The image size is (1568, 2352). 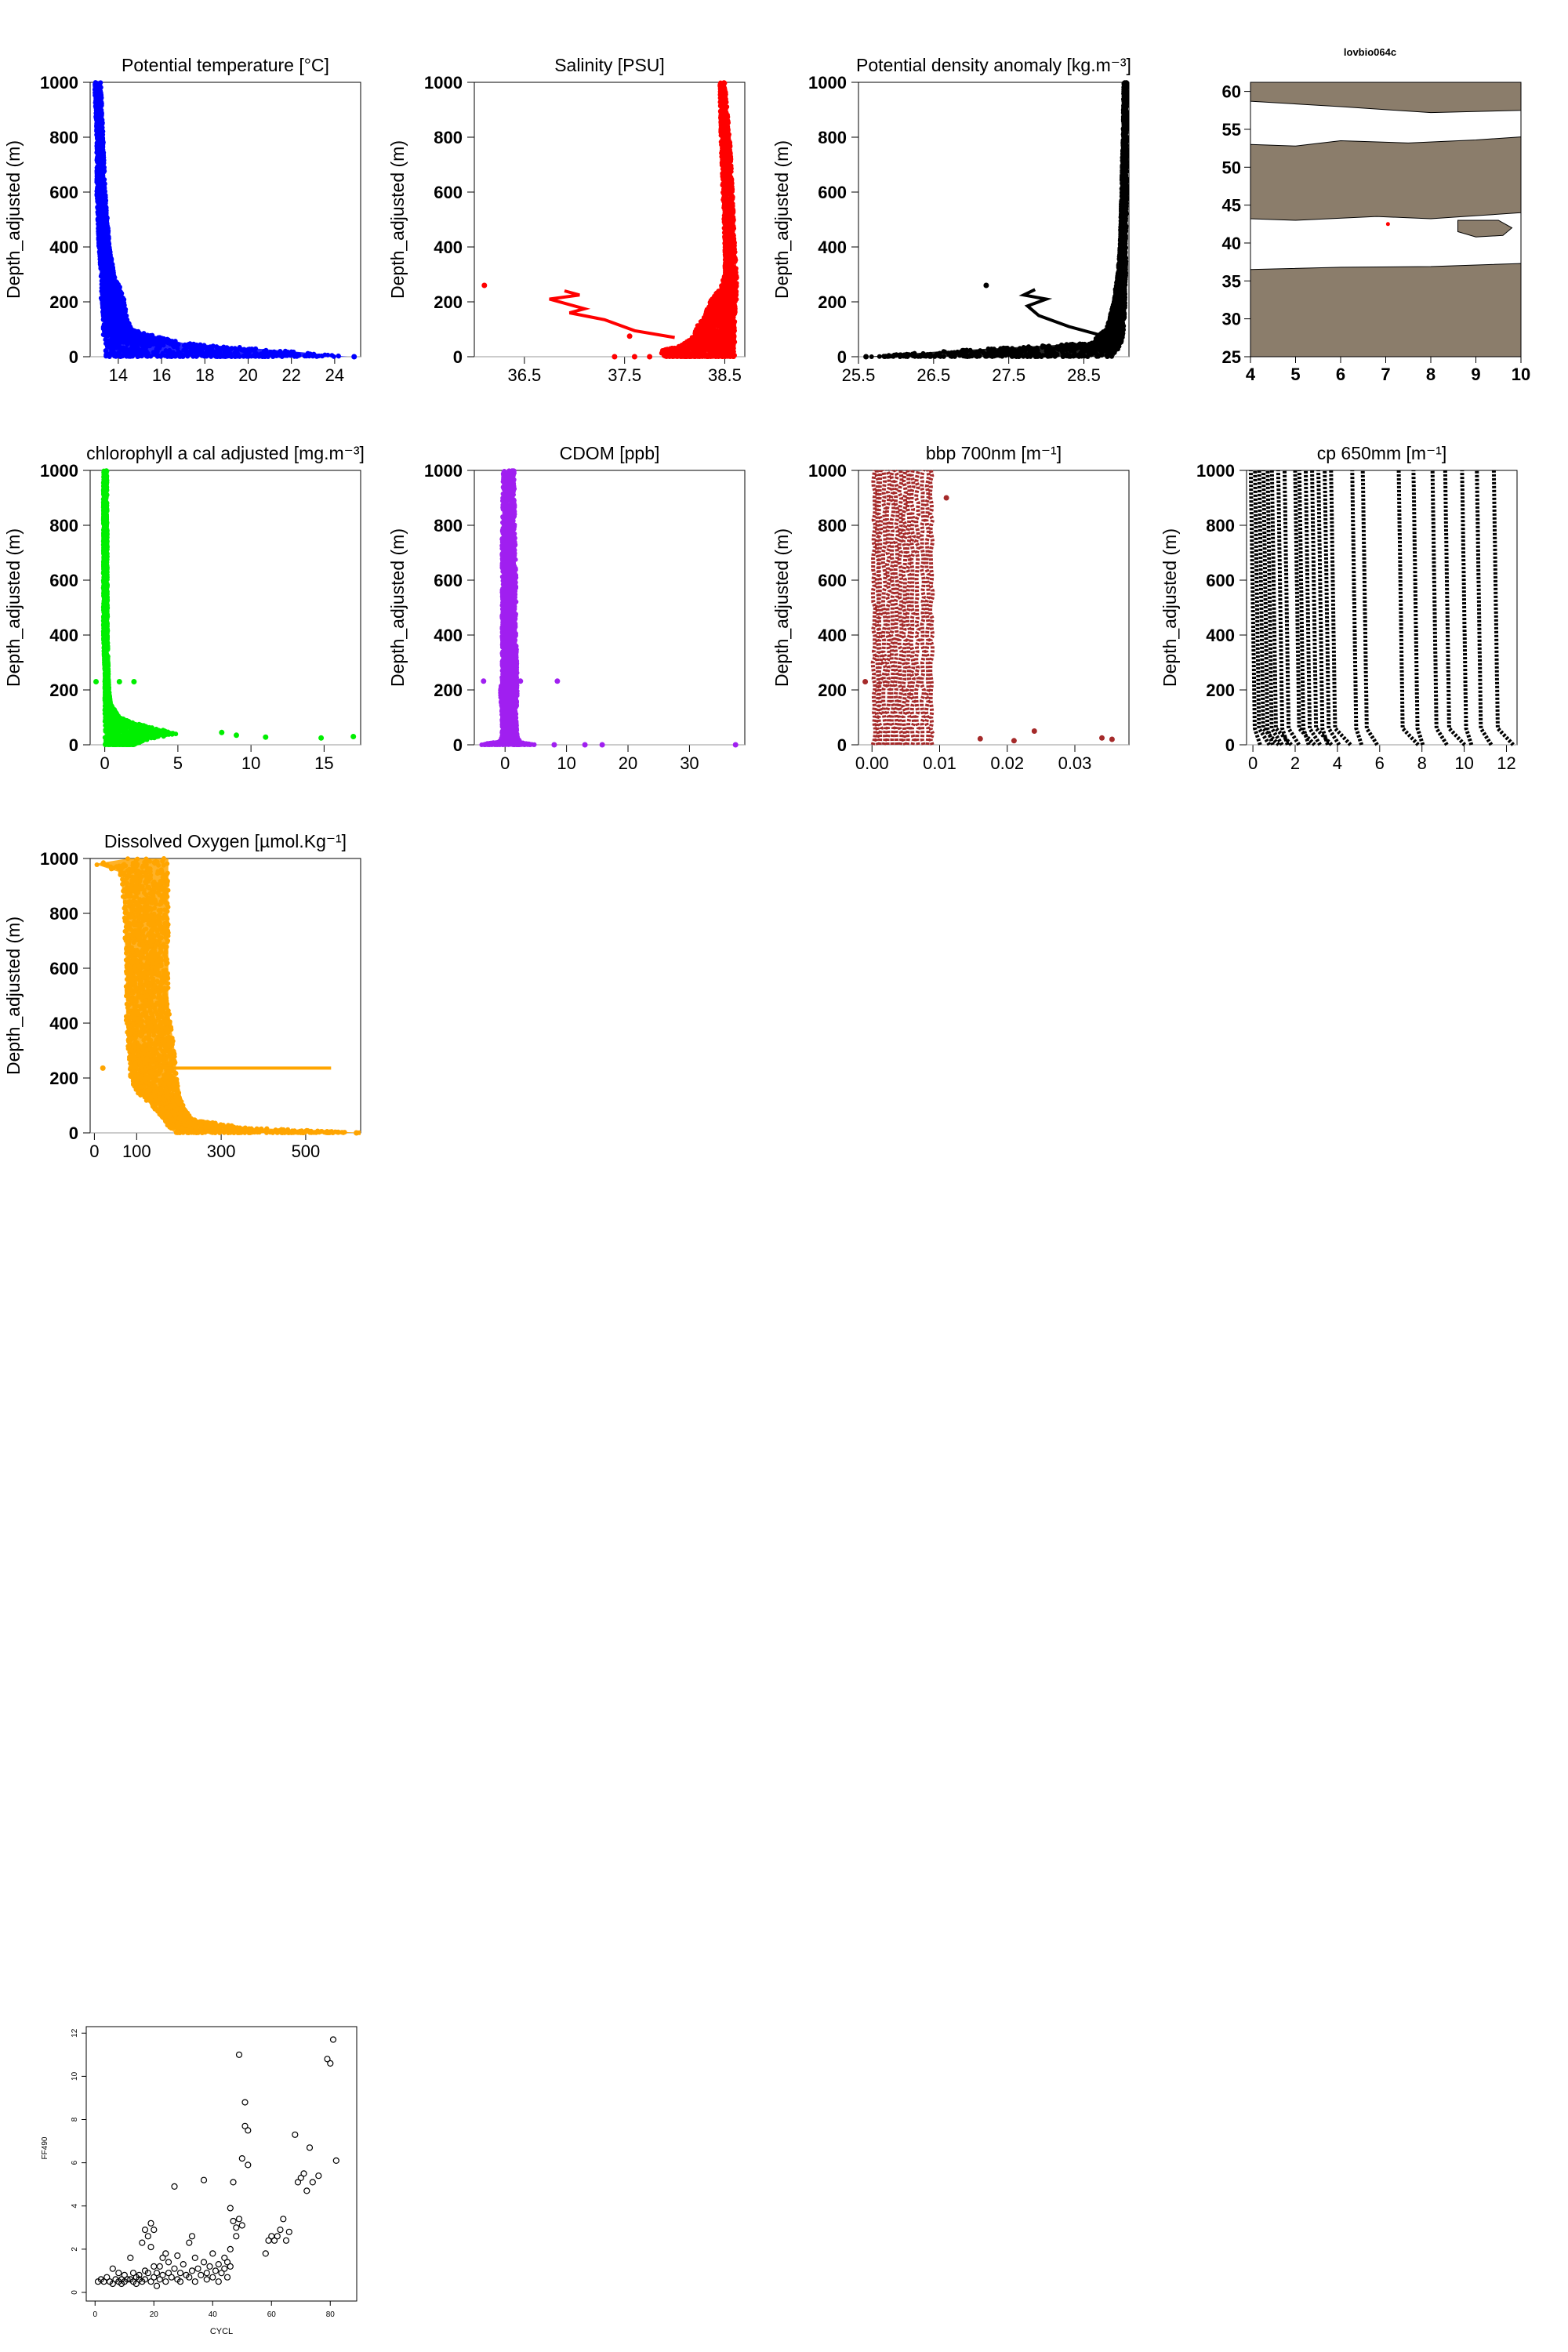 I want to click on salinity-title: Salinity [PSU], so click(x=609, y=65).